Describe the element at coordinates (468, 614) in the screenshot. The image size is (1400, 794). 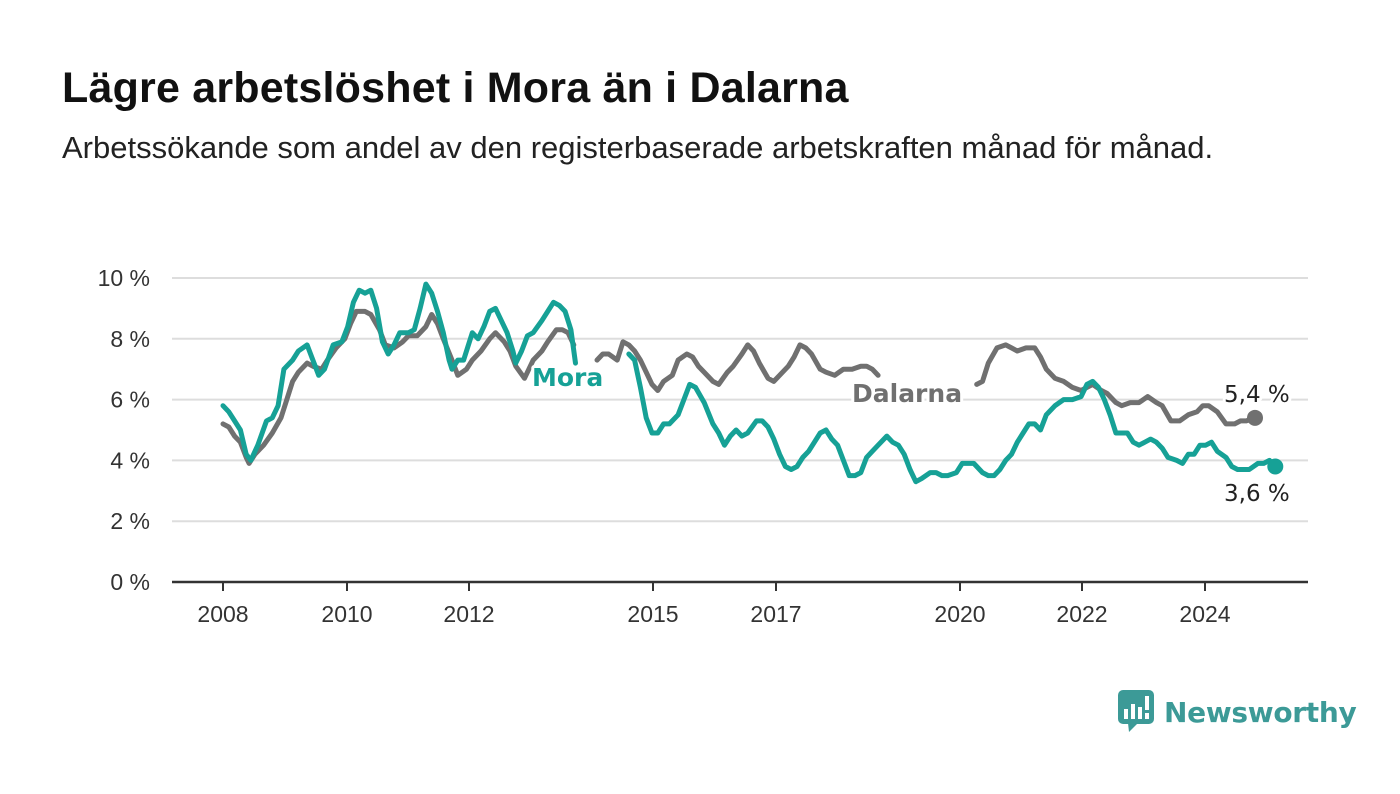
I see `x-tick-label: 2012` at that location.